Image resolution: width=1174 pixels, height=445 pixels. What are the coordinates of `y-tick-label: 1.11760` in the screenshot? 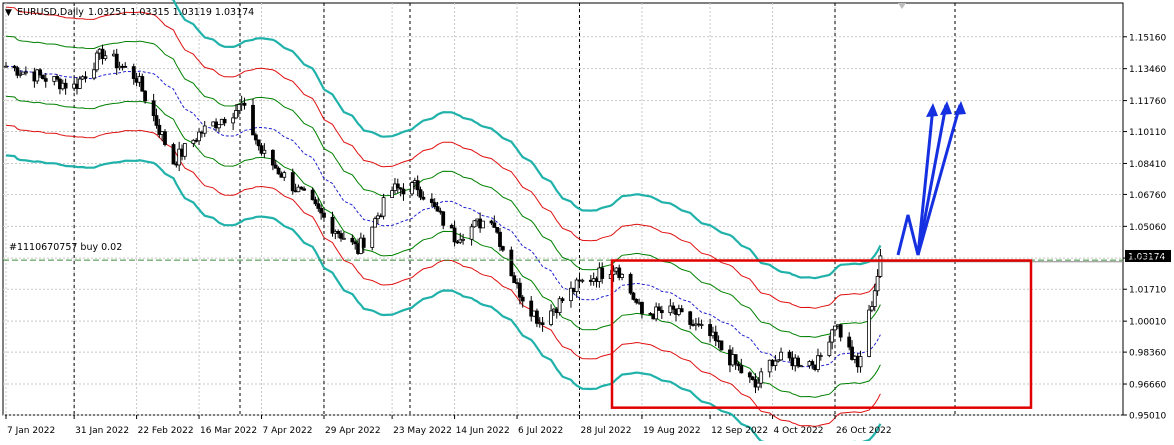 It's located at (1147, 102).